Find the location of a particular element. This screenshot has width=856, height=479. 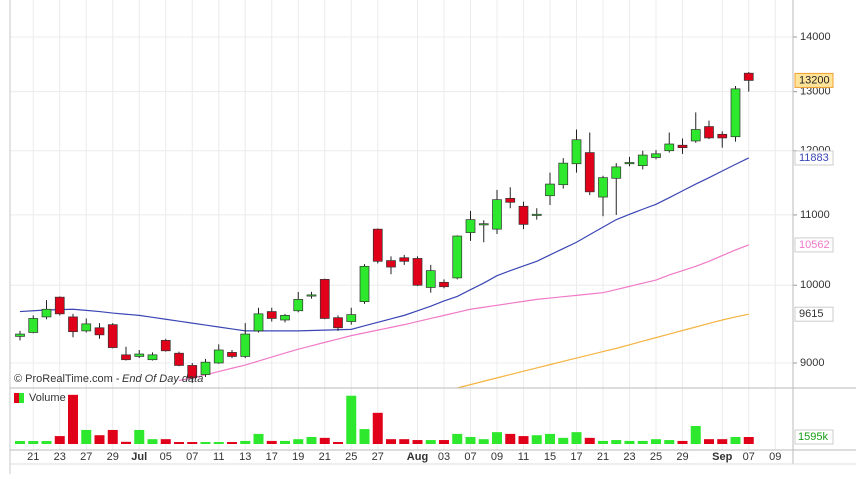

source: © ProRealTime.com - is located at coordinates (67, 379).